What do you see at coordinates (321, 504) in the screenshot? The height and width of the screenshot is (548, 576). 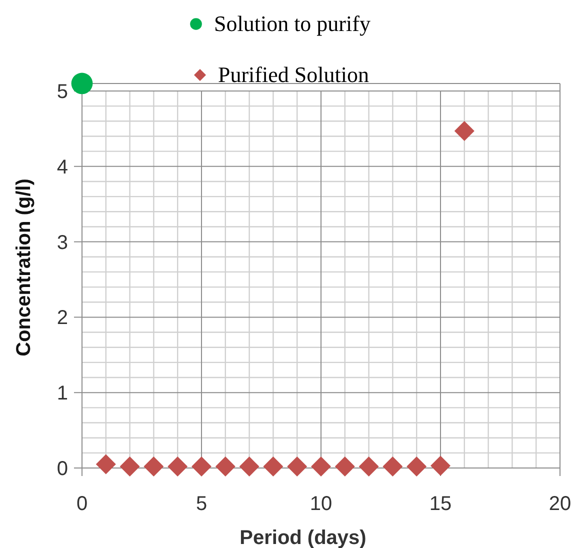 I see `x-tick-label: 10` at bounding box center [321, 504].